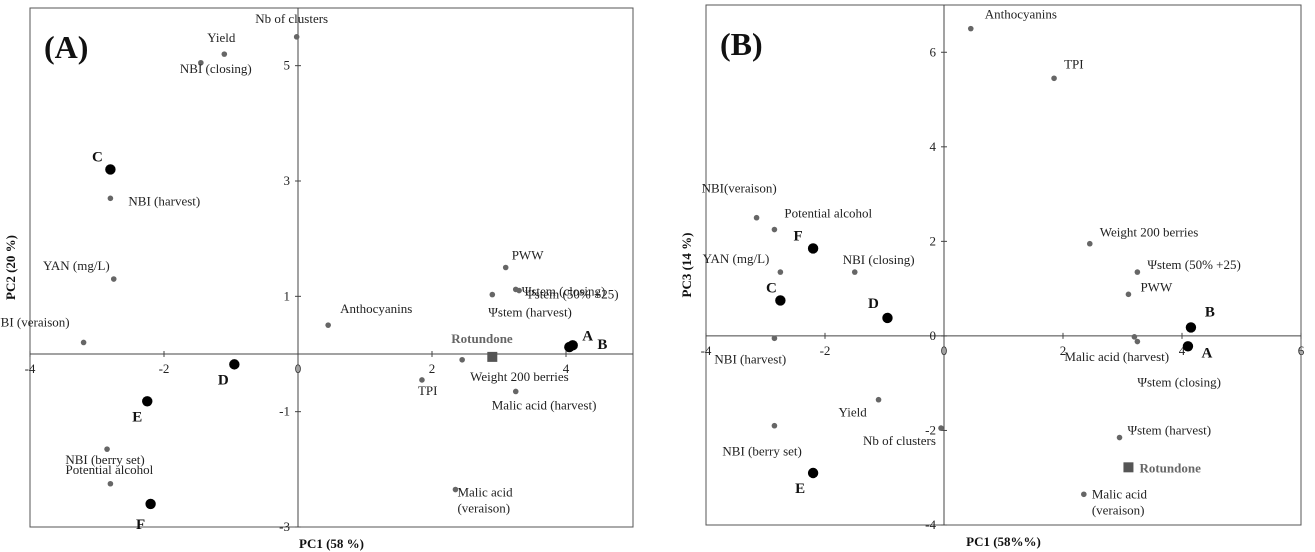  Describe the element at coordinates (933, 51) in the screenshot. I see `y-tick-label: 6` at that location.